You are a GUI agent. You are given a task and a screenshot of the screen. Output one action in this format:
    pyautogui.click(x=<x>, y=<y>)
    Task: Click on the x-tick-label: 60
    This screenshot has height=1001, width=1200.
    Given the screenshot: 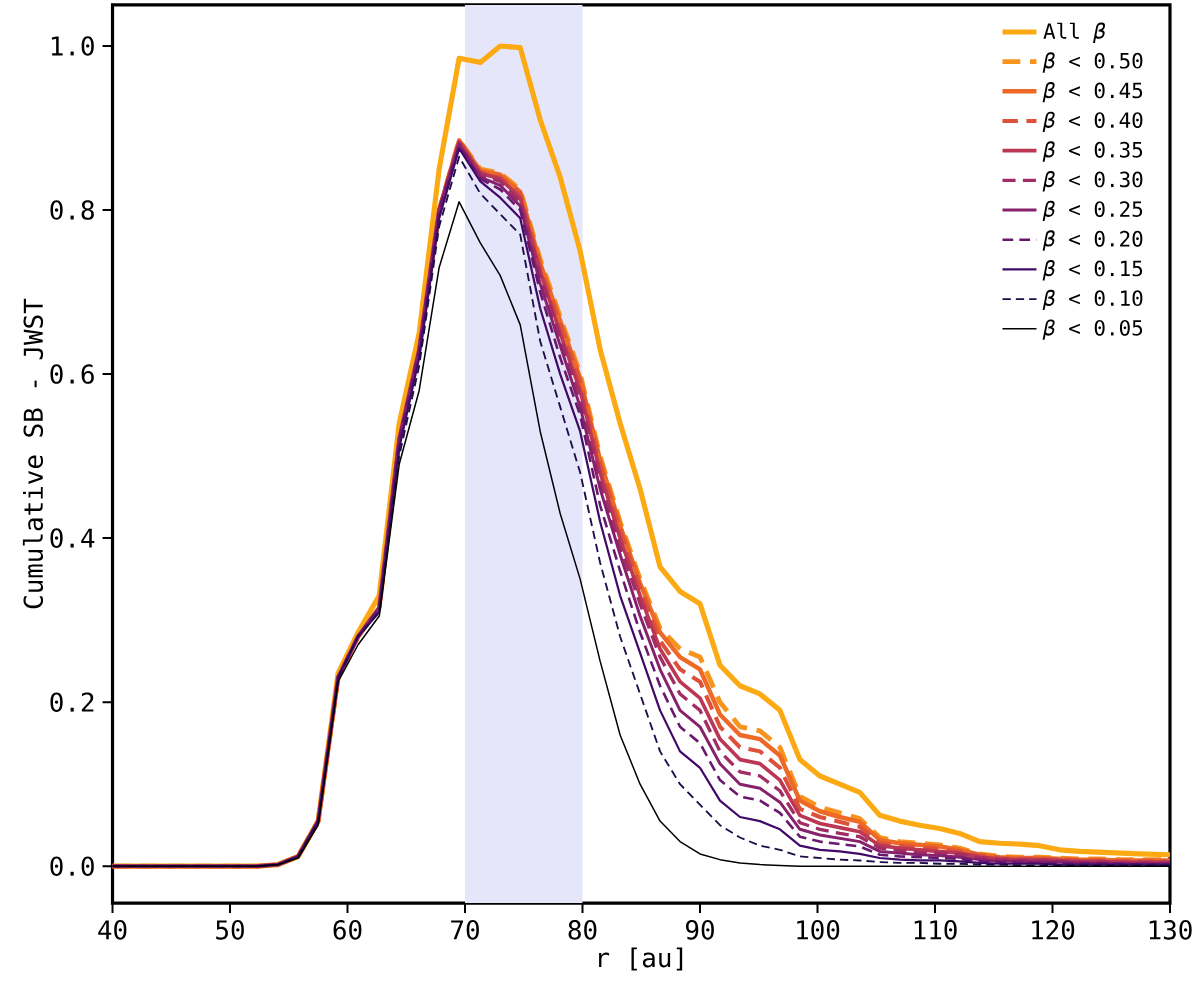 What is the action you would take?
    pyautogui.click(x=347, y=930)
    